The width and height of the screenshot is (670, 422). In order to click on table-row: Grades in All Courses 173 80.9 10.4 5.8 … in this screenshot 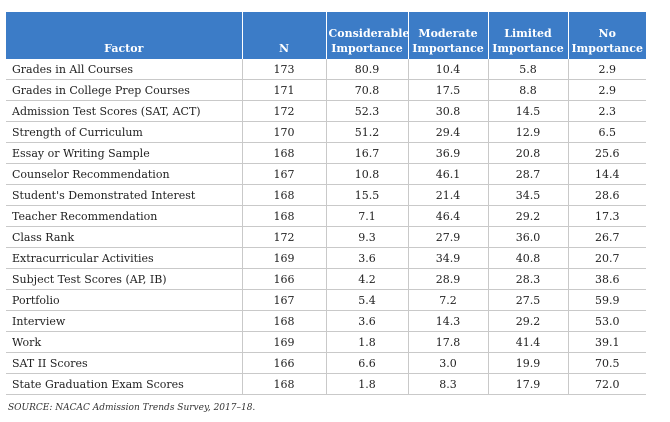, I will do `click(326, 69)`.